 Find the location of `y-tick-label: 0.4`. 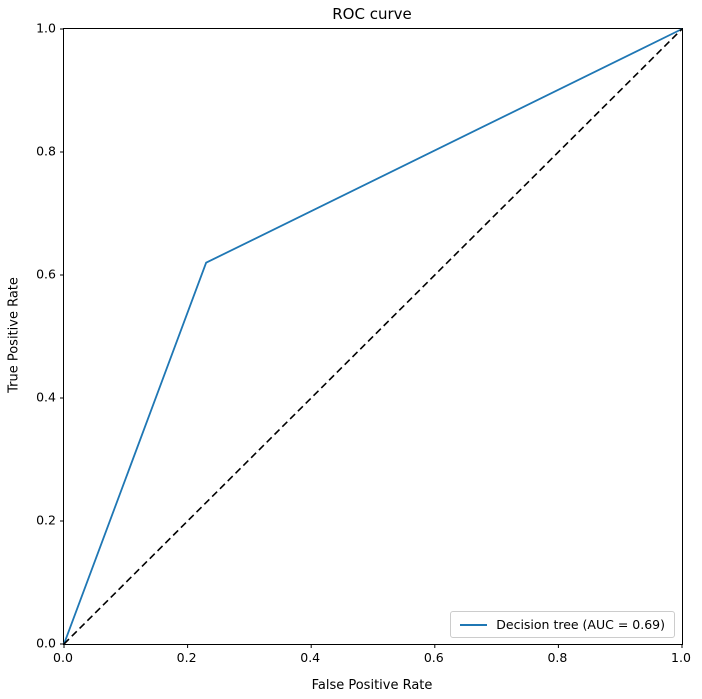

y-tick-label: 0.4 is located at coordinates (46, 397).